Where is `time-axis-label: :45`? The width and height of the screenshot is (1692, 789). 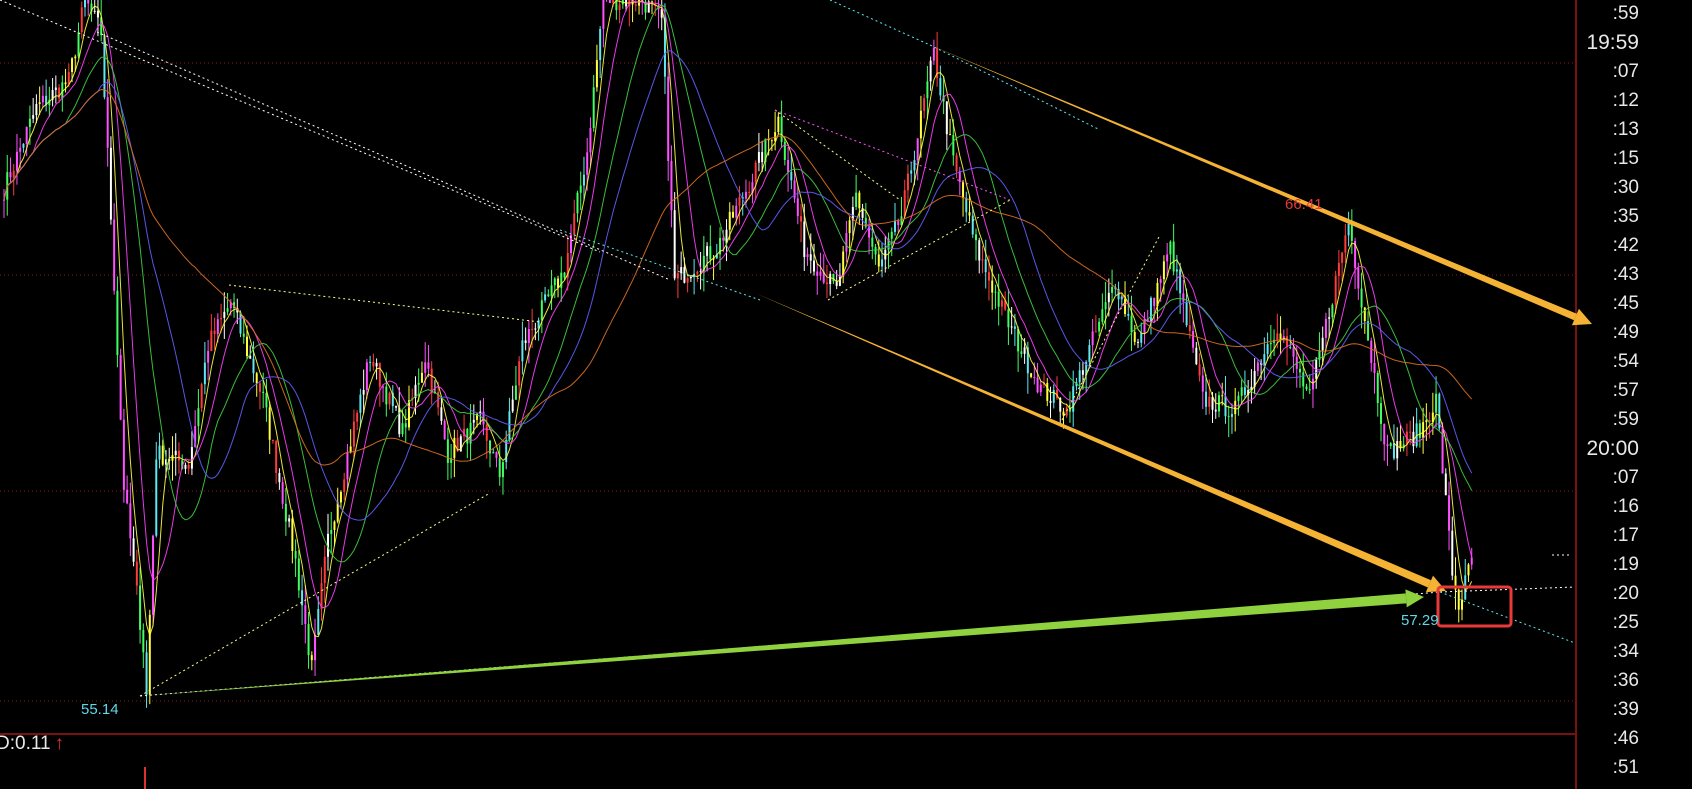 time-axis-label: :45 is located at coordinates (1625, 303).